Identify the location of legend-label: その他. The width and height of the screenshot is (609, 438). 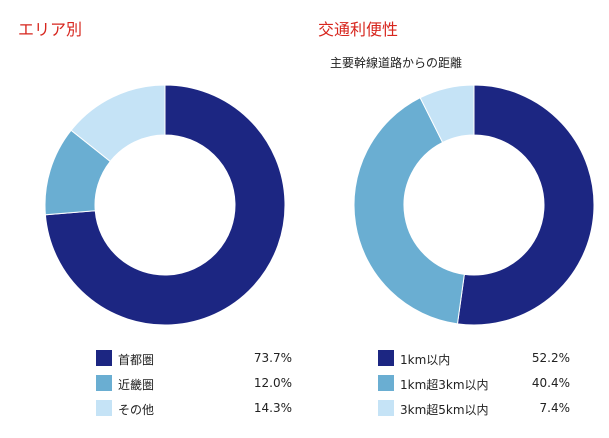
(136, 410).